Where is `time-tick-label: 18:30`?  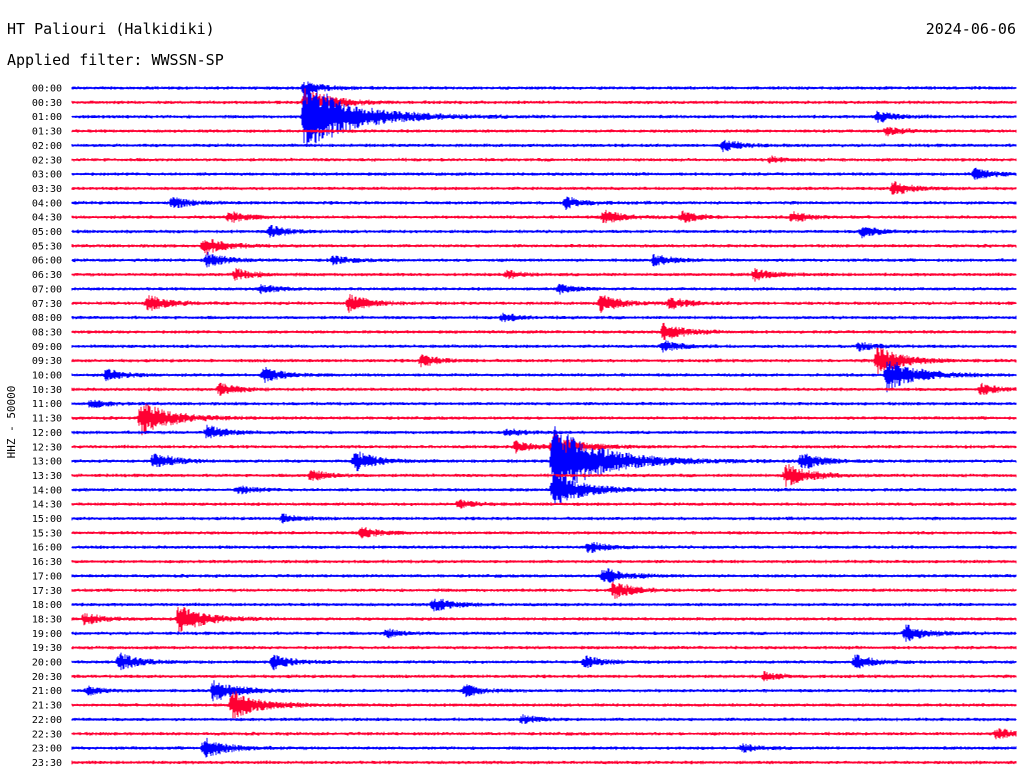
time-tick-label: 18:30 is located at coordinates (47, 619).